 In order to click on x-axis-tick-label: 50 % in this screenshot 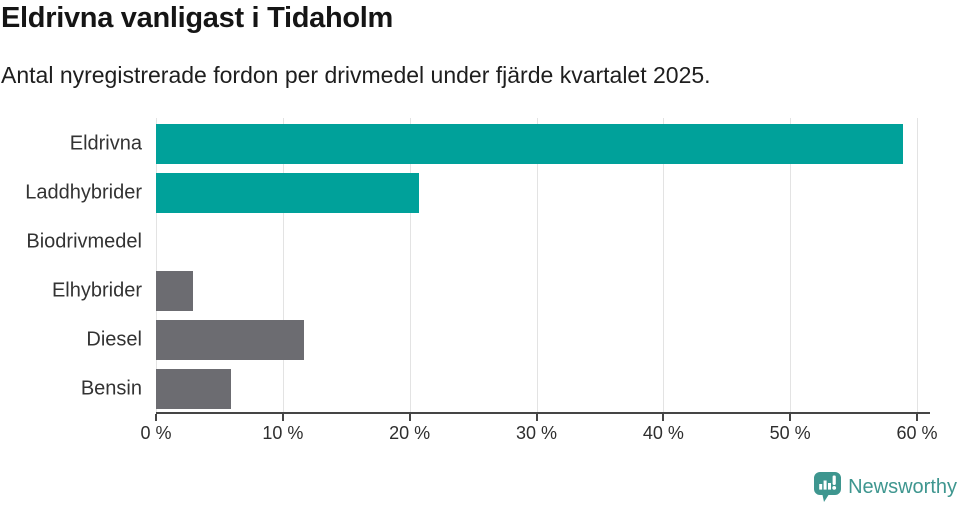, I will do `click(790, 433)`.